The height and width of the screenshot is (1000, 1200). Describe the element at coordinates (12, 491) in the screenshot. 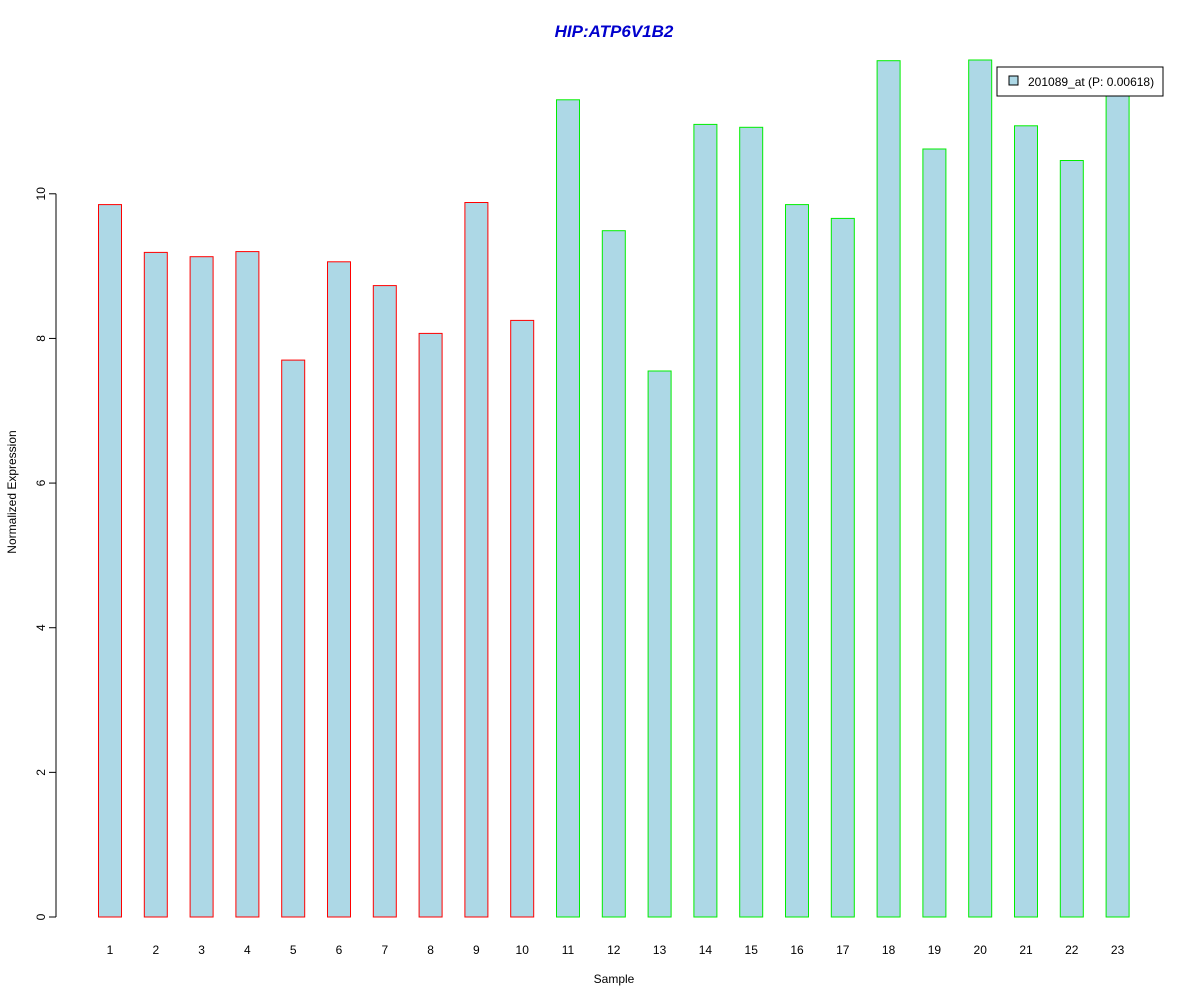

I see `y-axis-label: Normalized Expression` at that location.